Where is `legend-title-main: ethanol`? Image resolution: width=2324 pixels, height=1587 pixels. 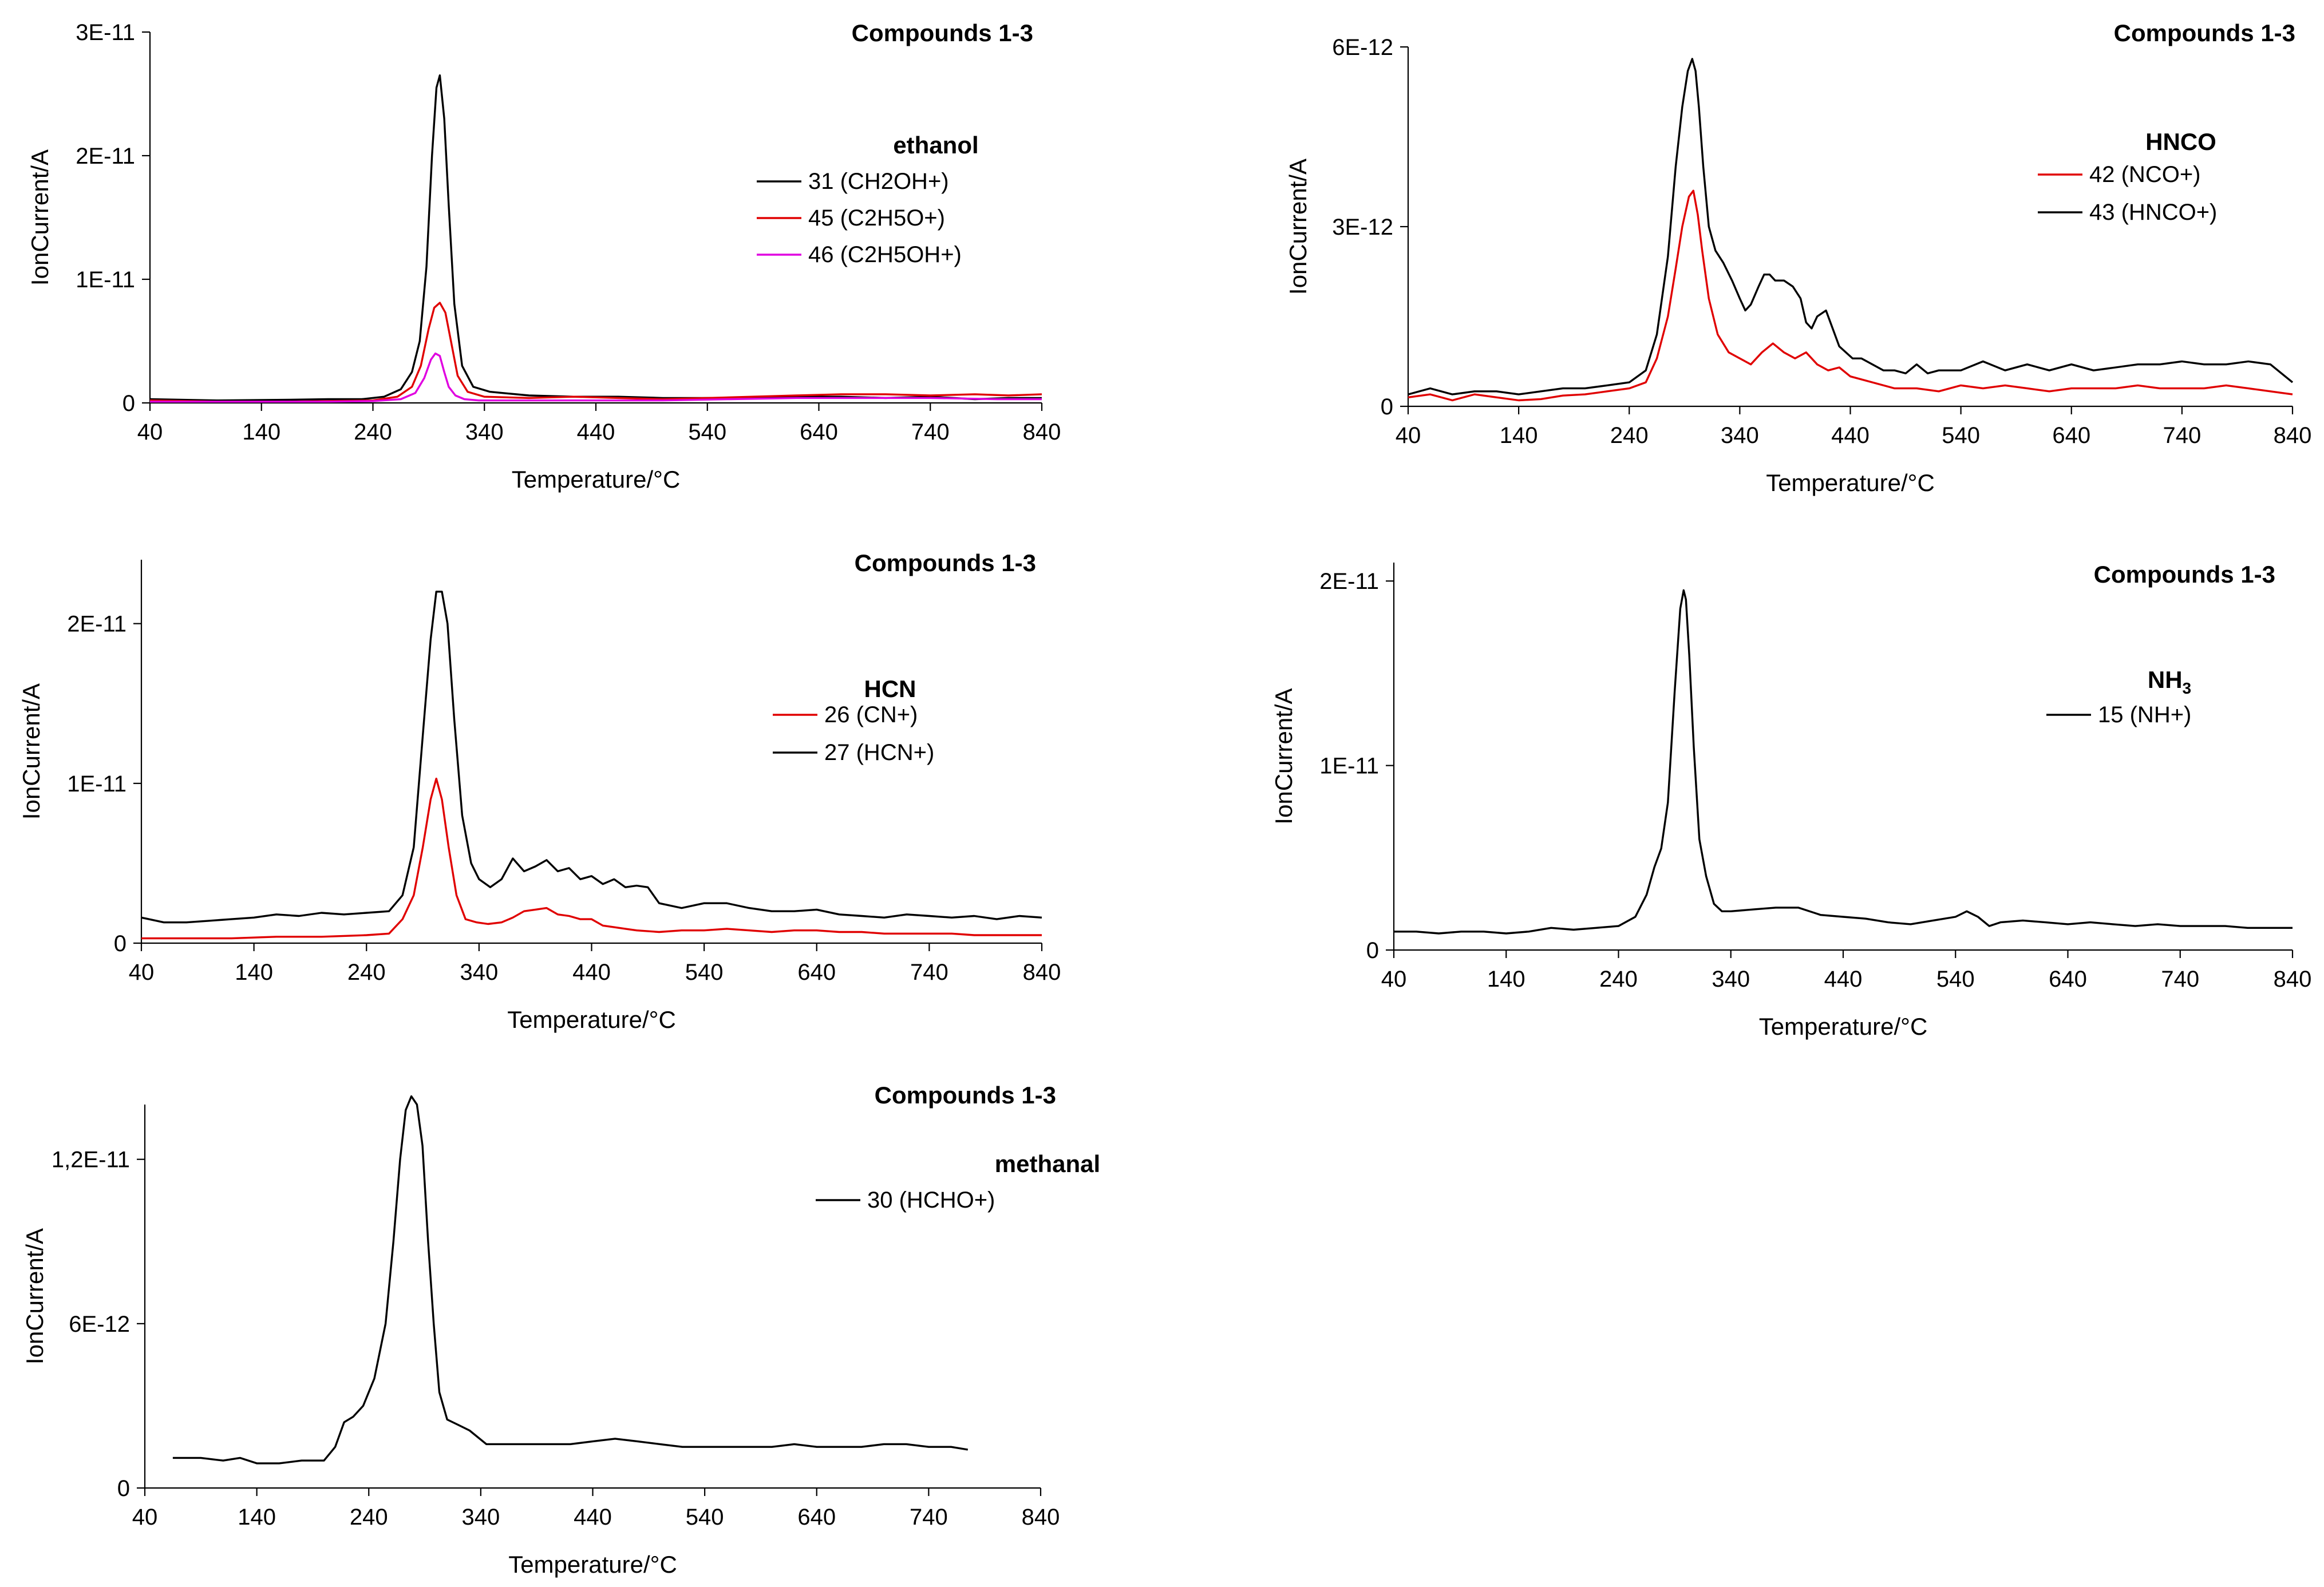
legend-title-main: ethanol is located at coordinates (935, 145).